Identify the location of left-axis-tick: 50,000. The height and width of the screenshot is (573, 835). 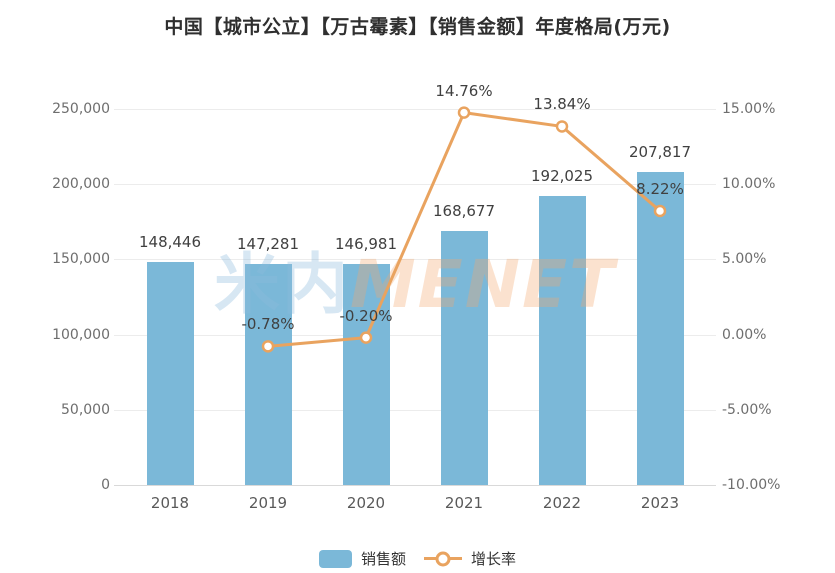
(85, 409).